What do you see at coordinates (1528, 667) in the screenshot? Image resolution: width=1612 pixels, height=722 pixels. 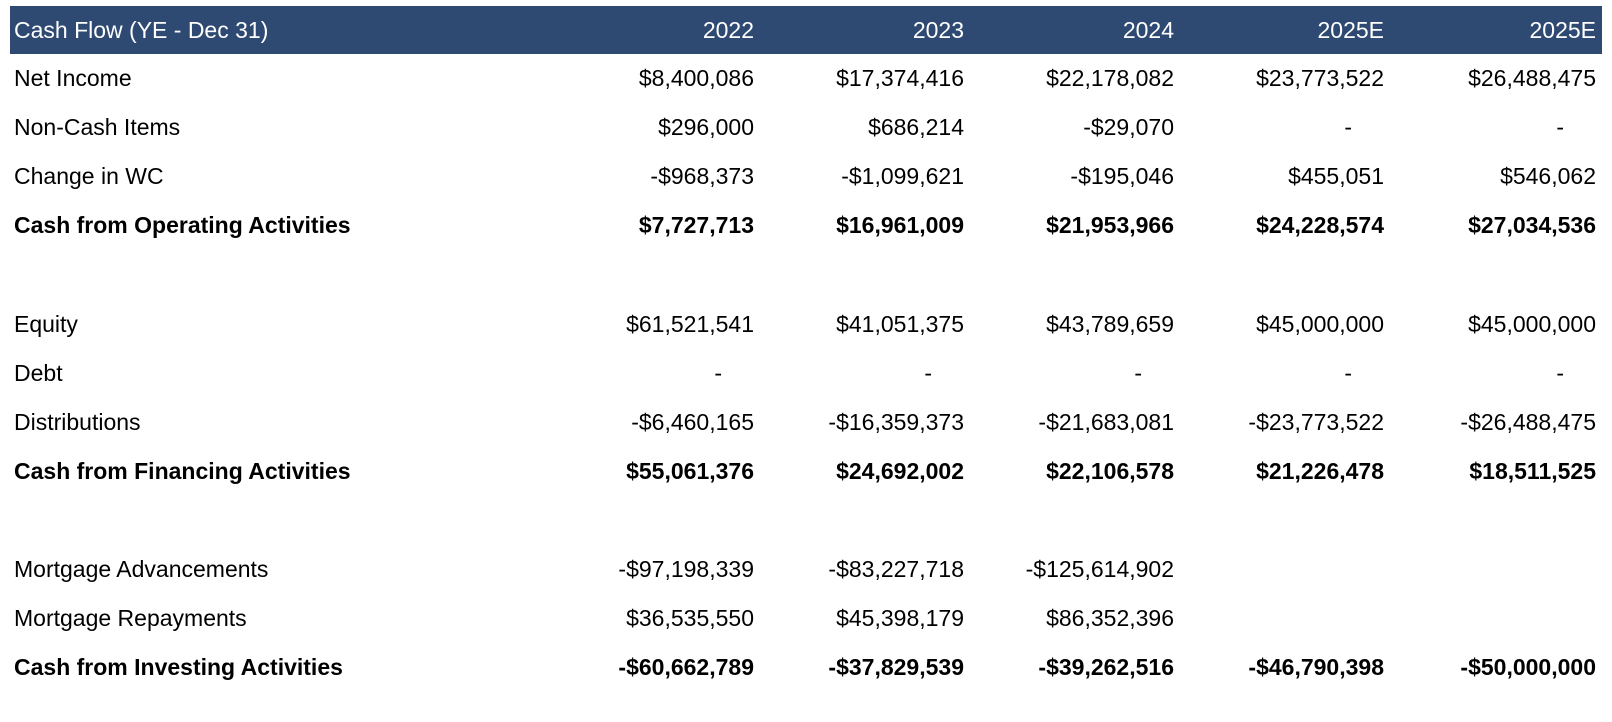 I see `cell-value: -$50,000,000` at bounding box center [1528, 667].